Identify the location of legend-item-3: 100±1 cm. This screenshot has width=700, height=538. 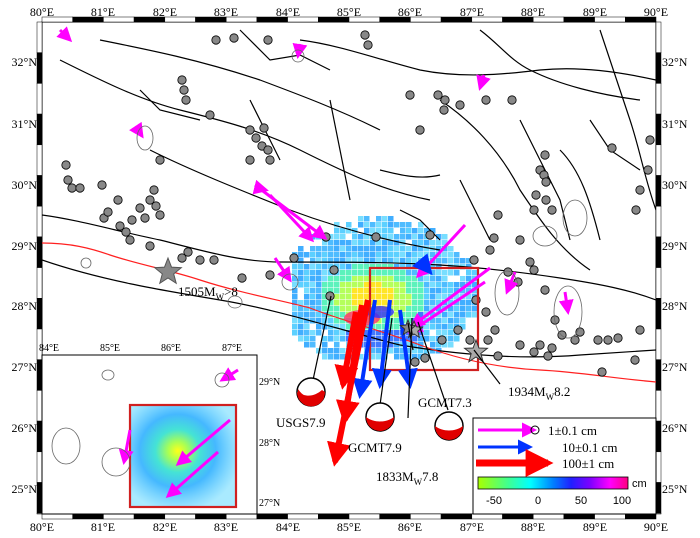
(588, 463).